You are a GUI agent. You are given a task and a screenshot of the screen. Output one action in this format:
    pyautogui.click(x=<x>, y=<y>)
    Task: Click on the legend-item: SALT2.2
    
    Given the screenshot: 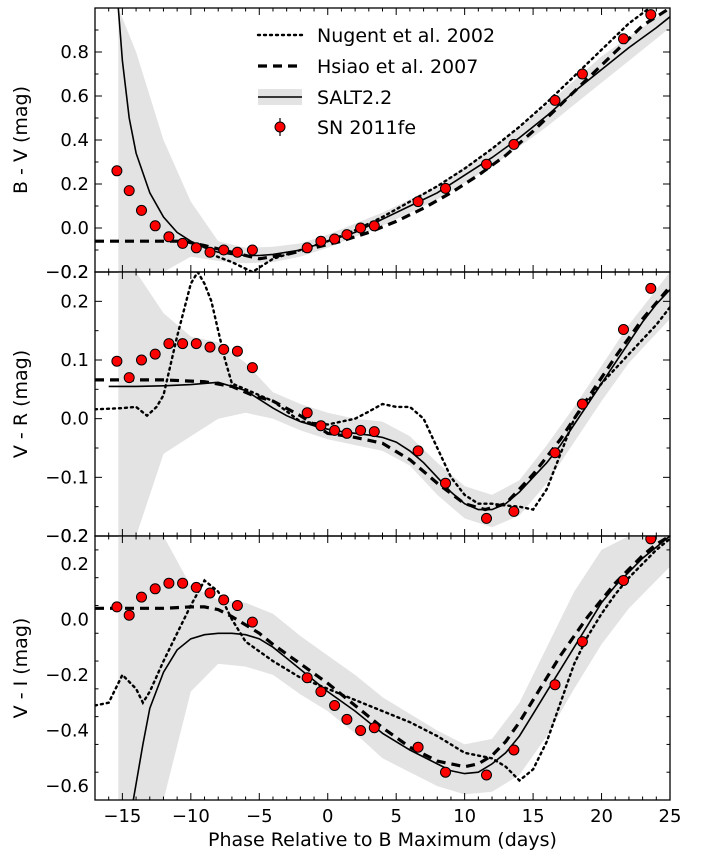 What is the action you would take?
    pyautogui.click(x=325, y=98)
    